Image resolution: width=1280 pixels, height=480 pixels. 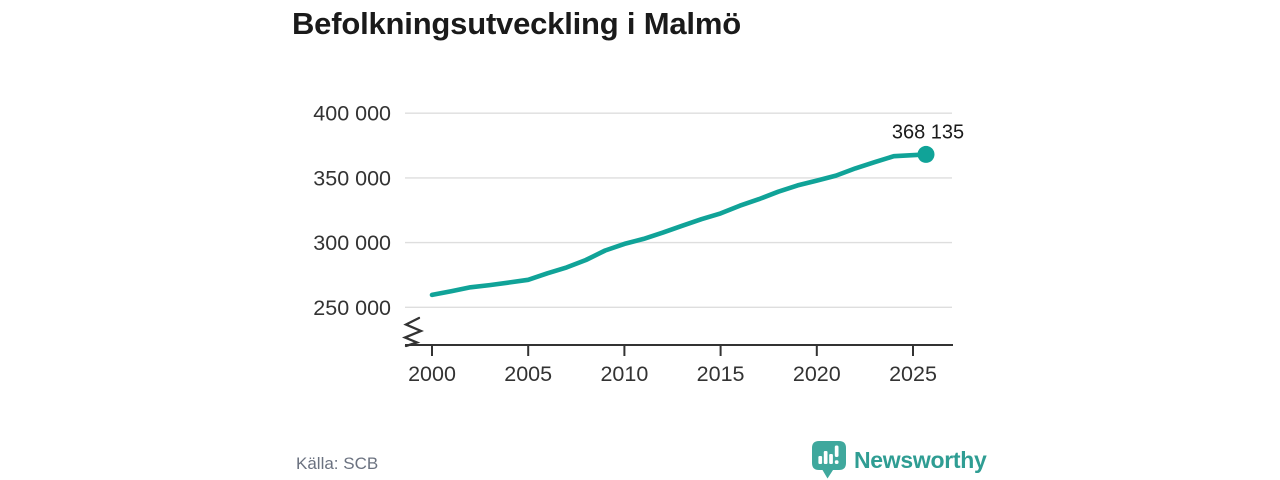 I want to click on bar-tall, so click(x=825, y=457).